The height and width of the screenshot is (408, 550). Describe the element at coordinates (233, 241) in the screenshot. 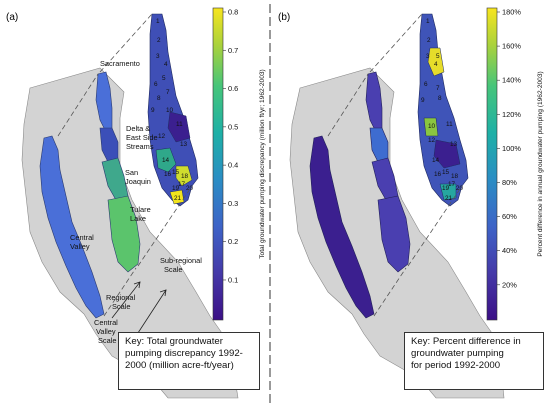

I see `colorbar-tick-label: 0.2` at that location.